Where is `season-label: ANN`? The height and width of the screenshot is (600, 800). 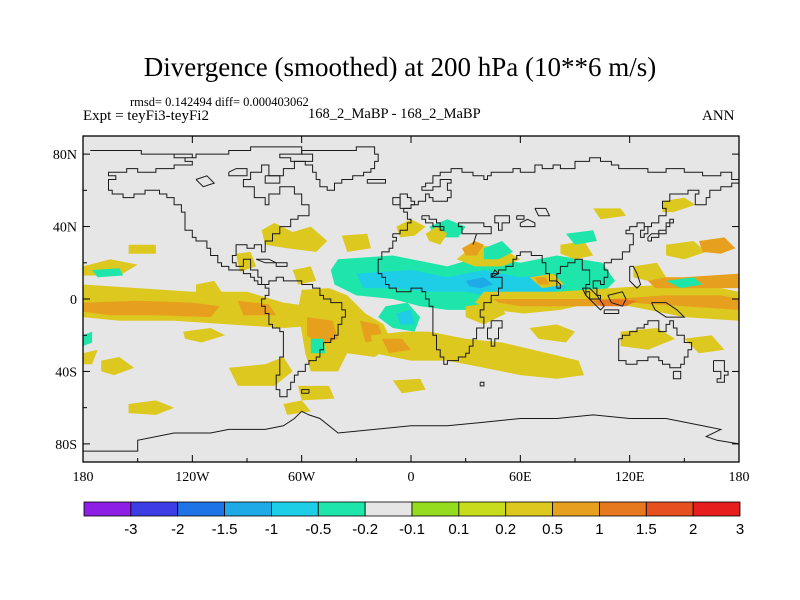 season-label: ANN is located at coordinates (718, 116).